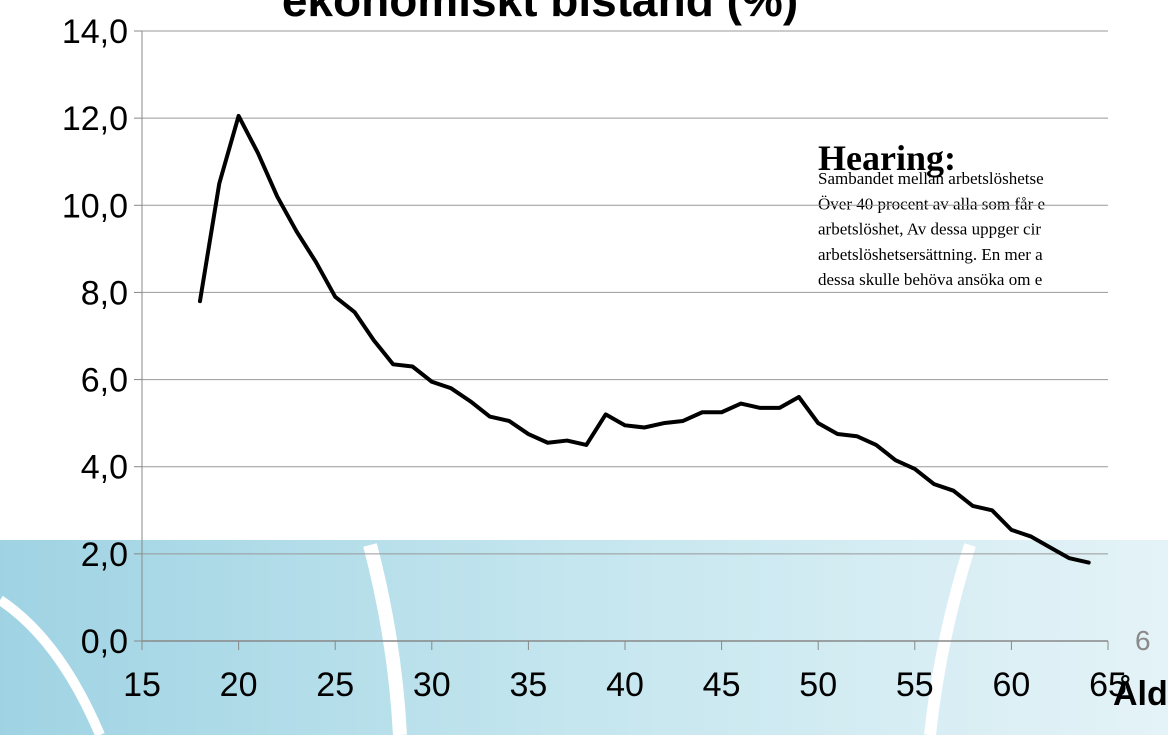  I want to click on annotation-line: arbetslöshet, Av dessa uppger cir, so click(929, 229).